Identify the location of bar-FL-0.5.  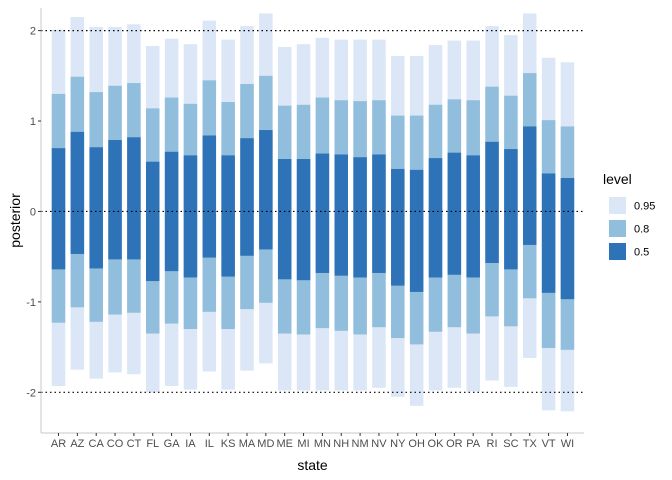
(153, 221).